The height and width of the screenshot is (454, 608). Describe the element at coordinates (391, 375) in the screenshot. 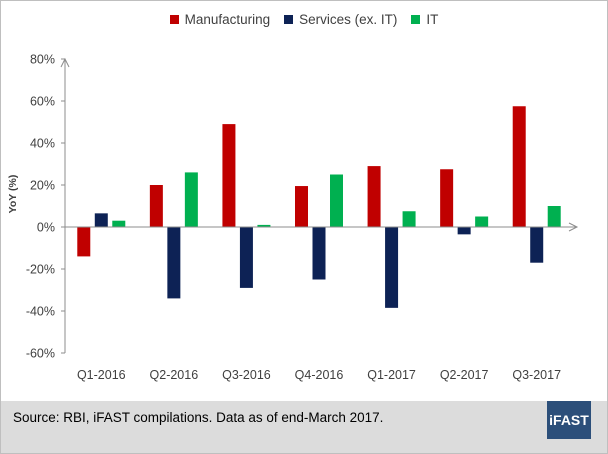

I see `x-tick-label: Q1-2017` at that location.